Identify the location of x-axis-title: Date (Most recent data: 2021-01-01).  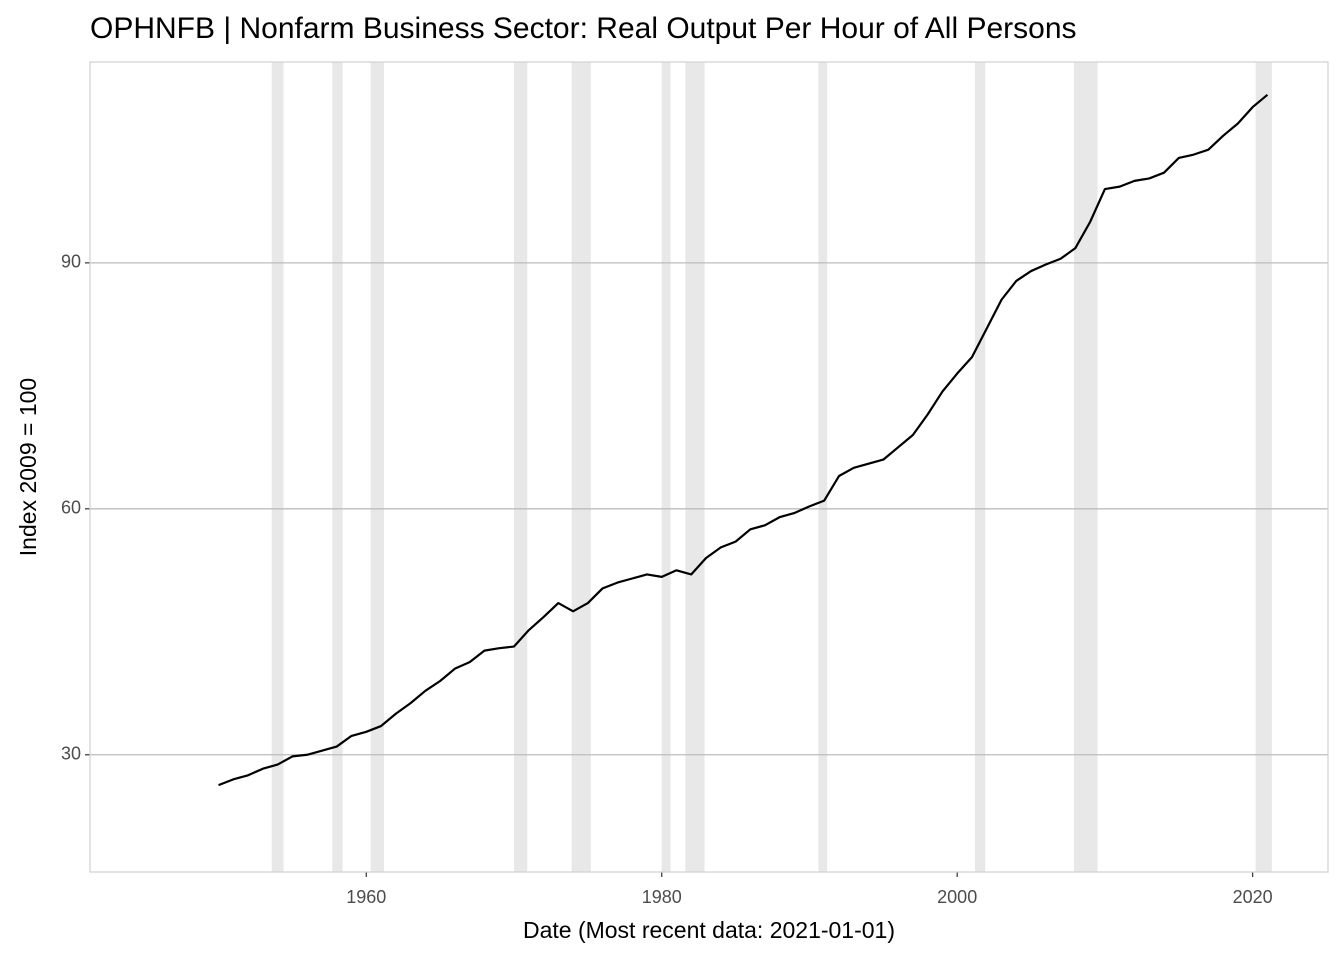
(709, 930).